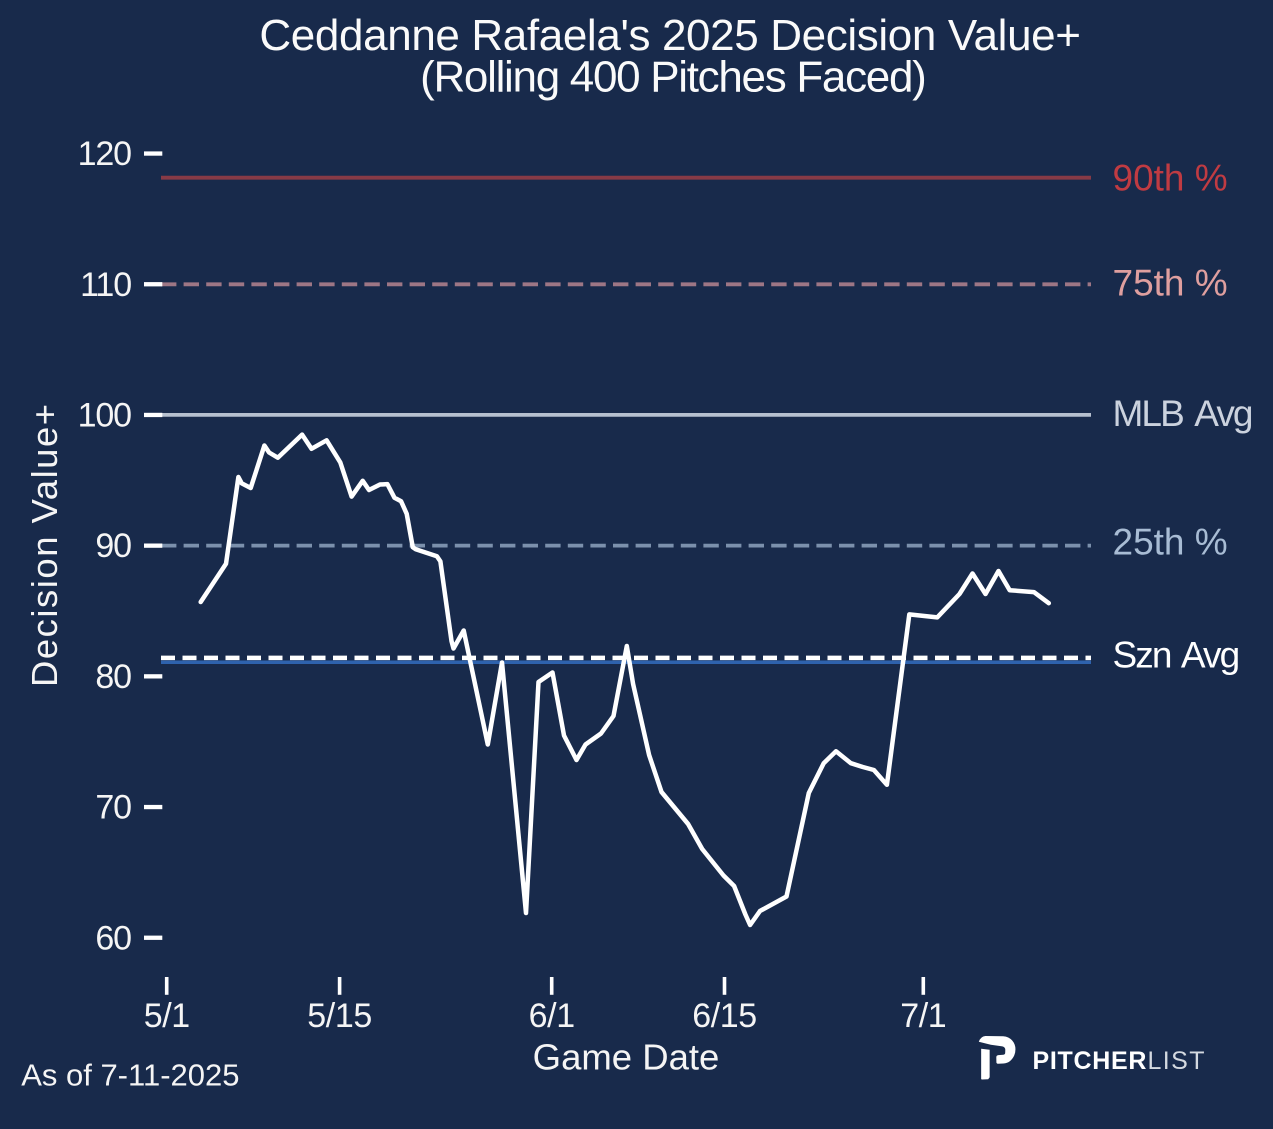 This screenshot has height=1129, width=1273. I want to click on svg-text: 7/1, so click(923, 1016).